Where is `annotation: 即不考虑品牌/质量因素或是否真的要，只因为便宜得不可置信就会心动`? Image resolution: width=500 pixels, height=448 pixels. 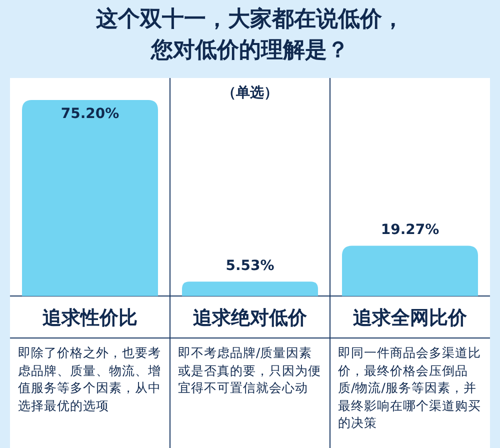
annotation: 即不考虑品牌/质量因素或是否真的要，只因为便宜得不可置信就会心动 is located at coordinates (250, 370).